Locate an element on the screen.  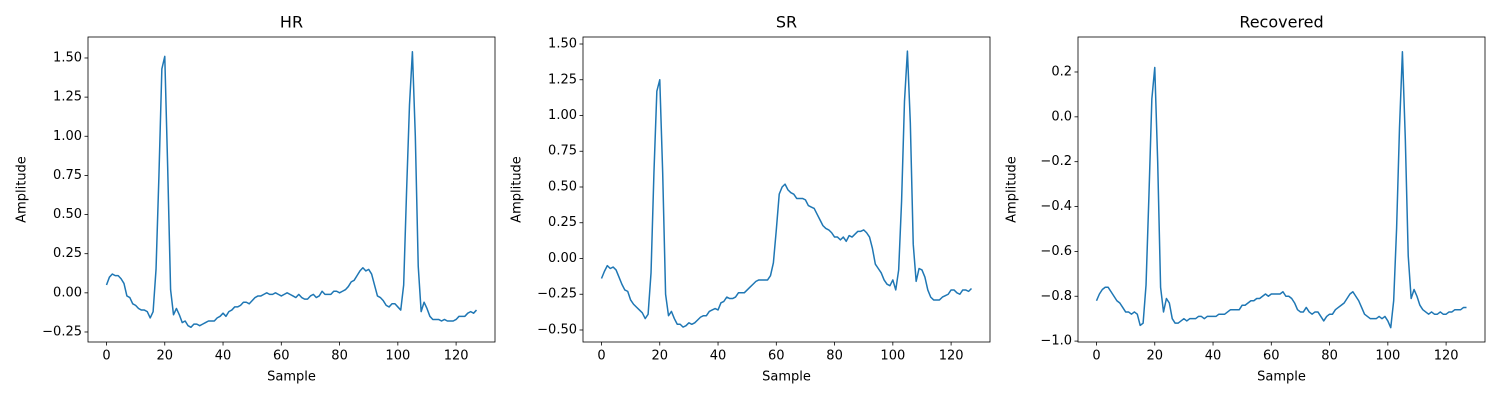
chart-title: HR is located at coordinates (291, 22).